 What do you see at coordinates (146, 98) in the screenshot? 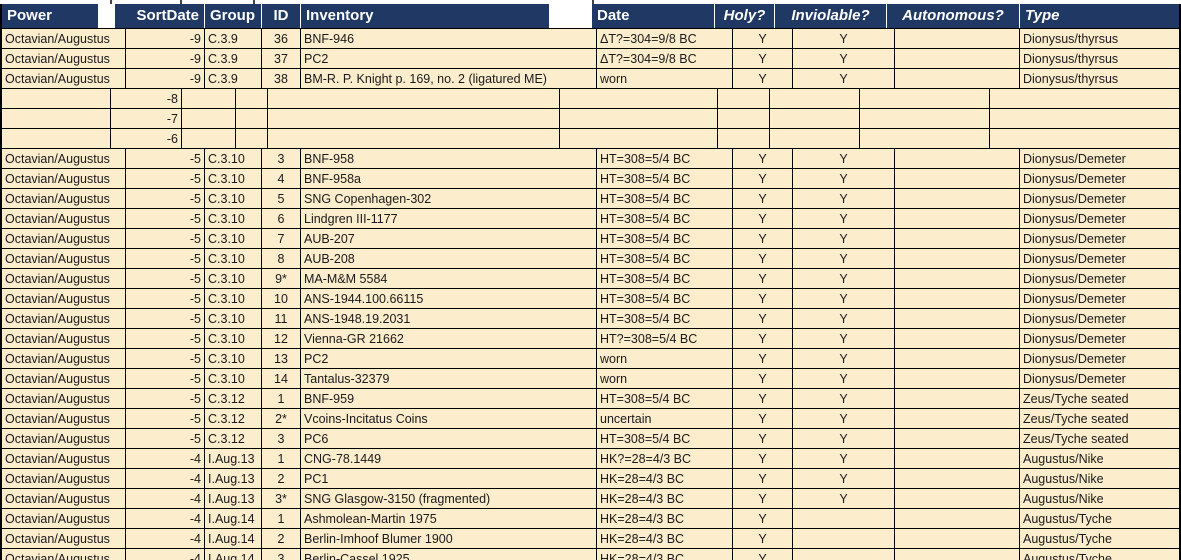
I see `cell-sortdate: -8` at bounding box center [146, 98].